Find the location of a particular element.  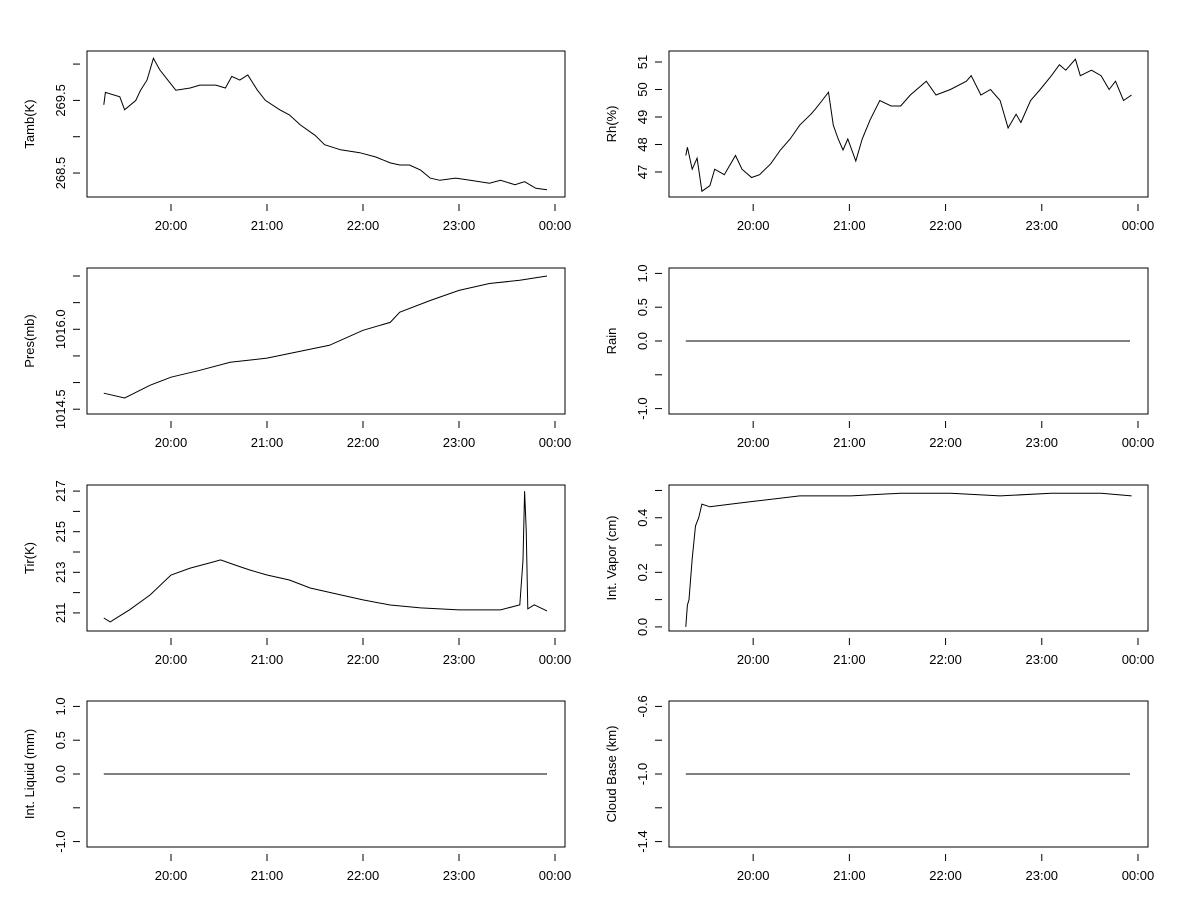

y-tick-label: 1014.5 is located at coordinates (60, 409).